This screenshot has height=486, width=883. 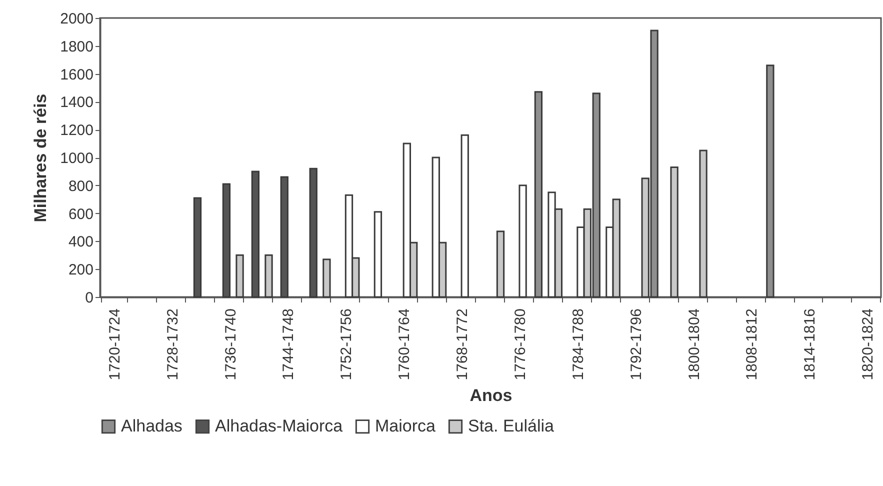 I want to click on y-tick-label: 1600, so click(x=77, y=75).